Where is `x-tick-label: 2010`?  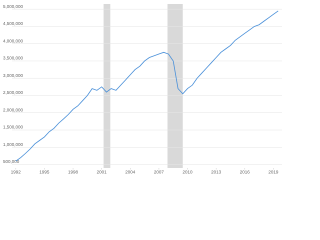
x-tick-label: 2010 is located at coordinates (188, 172).